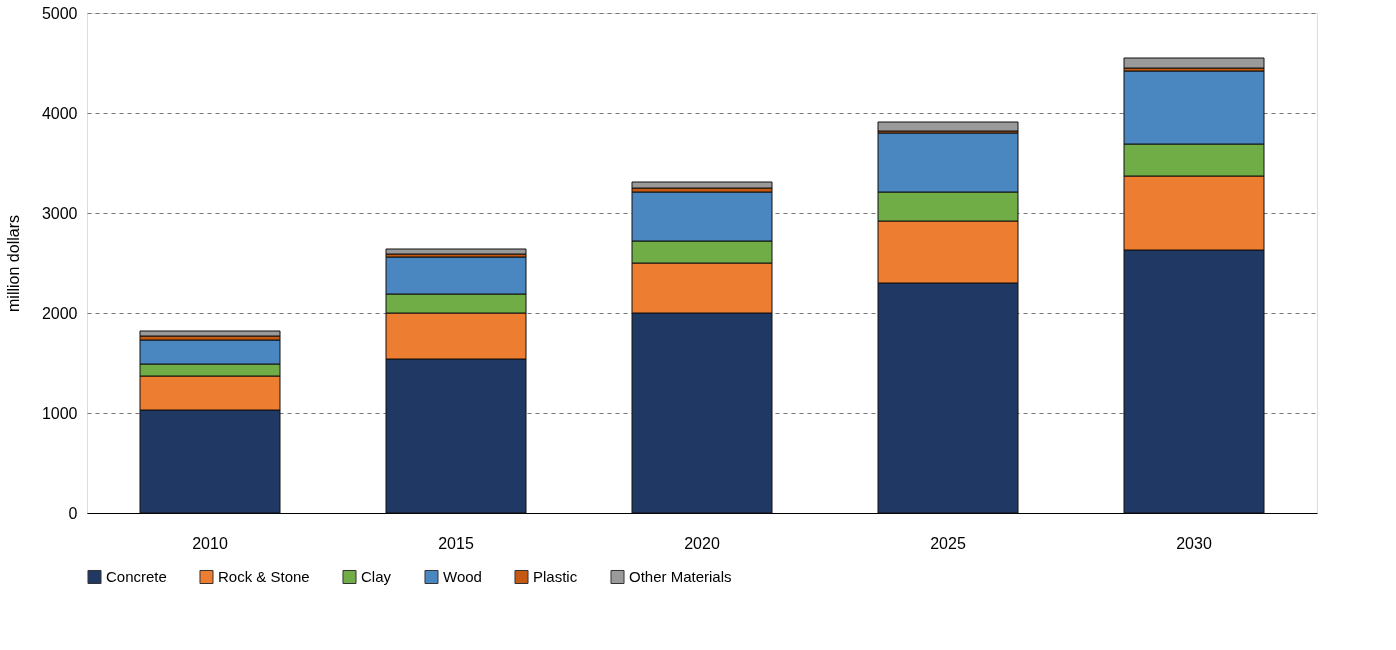 This screenshot has width=1396, height=650. I want to click on x-tick-label: 2030, so click(1194, 543).